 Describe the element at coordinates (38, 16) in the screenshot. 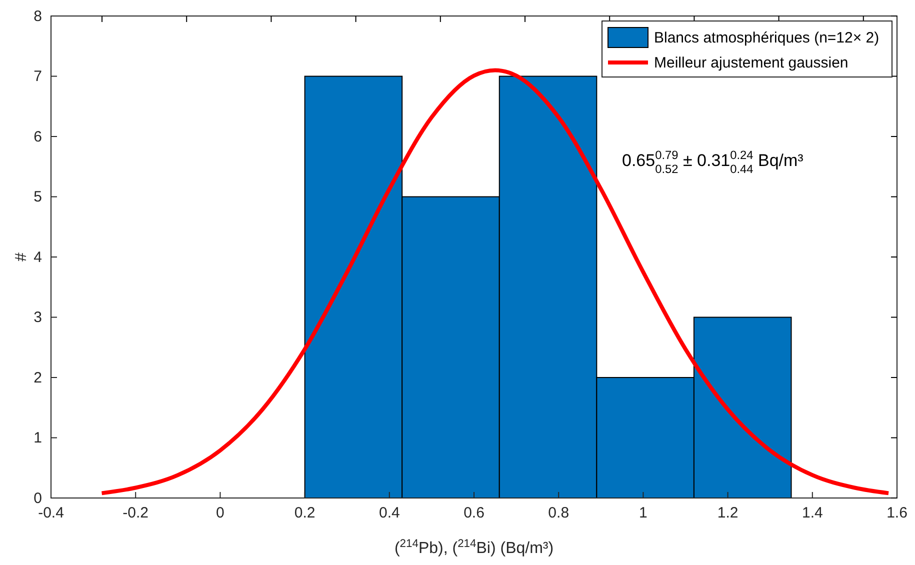

I see `y-tick-label: 8` at that location.